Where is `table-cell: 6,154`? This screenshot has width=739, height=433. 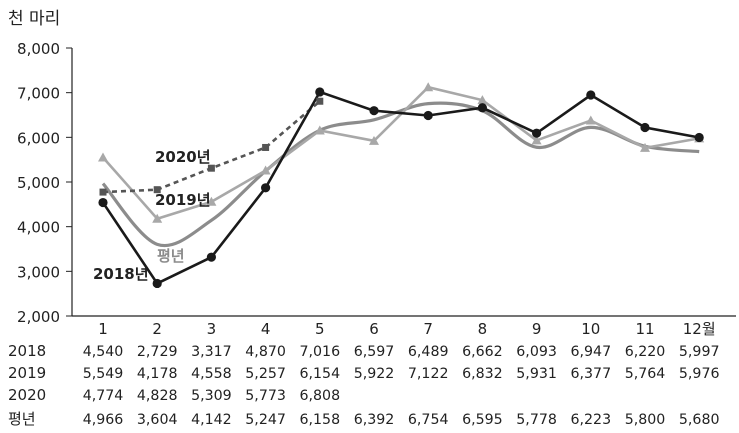 table-cell: 6,154 is located at coordinates (319, 374).